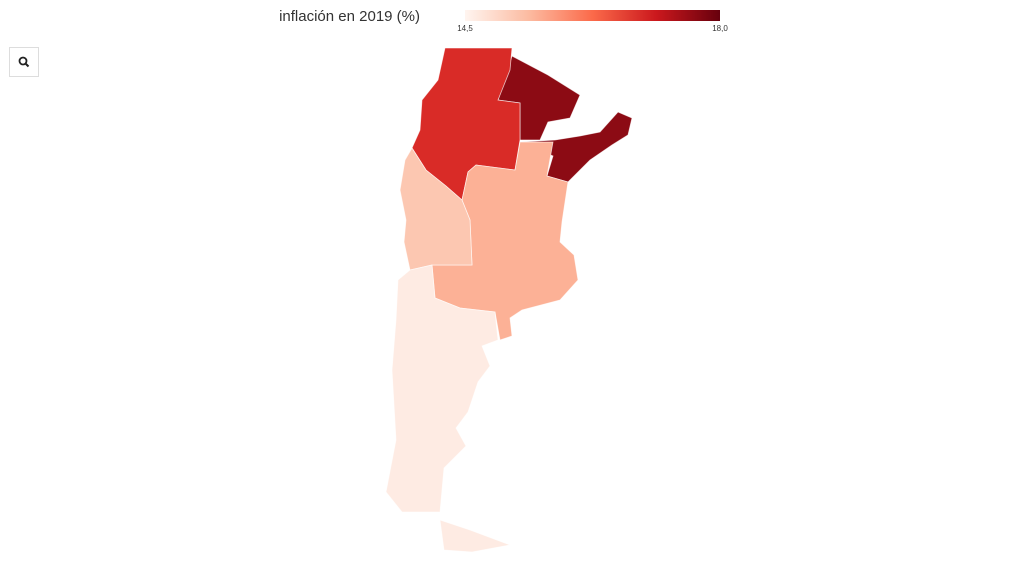  I want to click on colorbar-tick-label: 18,0, so click(720, 28).